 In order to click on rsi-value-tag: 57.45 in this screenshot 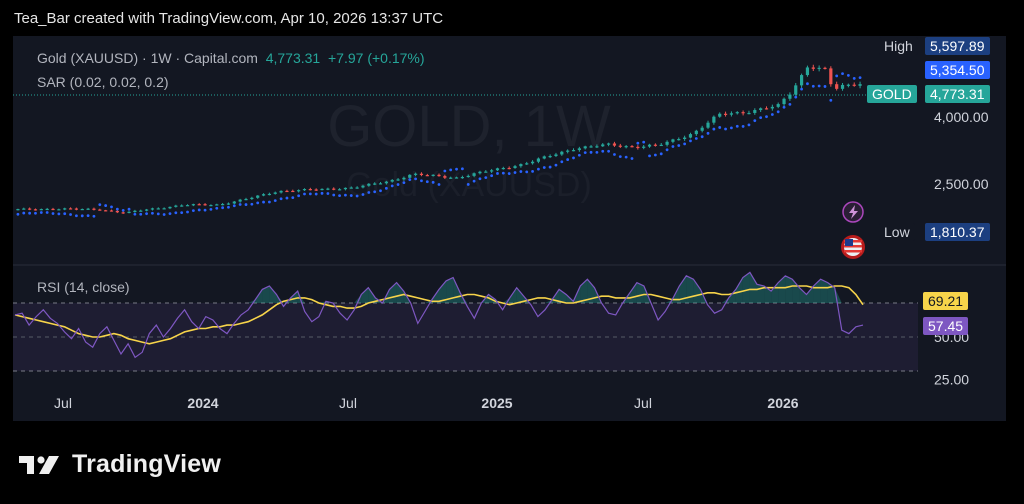, I will do `click(946, 326)`.